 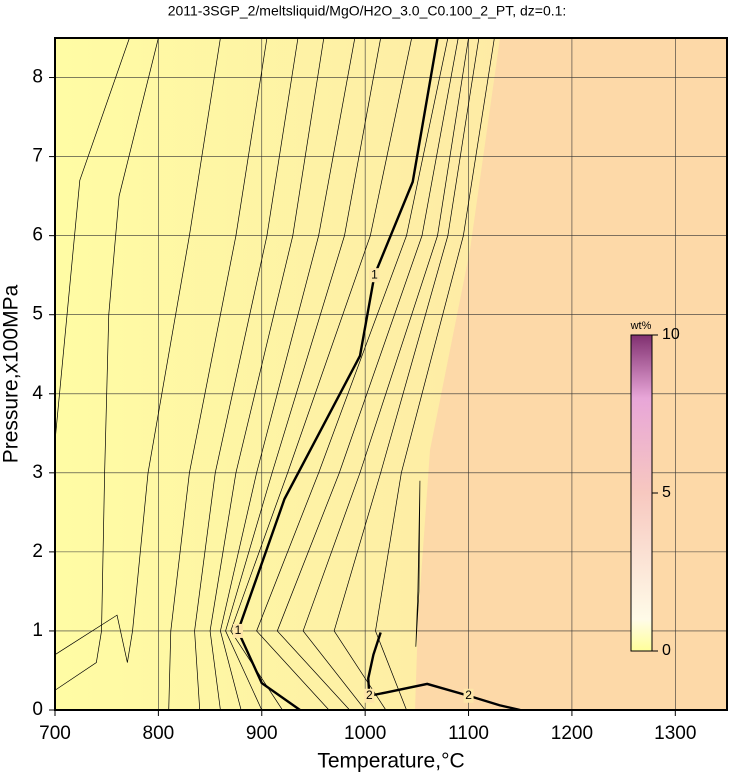 I want to click on x-tick-label: 1100, so click(x=468, y=733).